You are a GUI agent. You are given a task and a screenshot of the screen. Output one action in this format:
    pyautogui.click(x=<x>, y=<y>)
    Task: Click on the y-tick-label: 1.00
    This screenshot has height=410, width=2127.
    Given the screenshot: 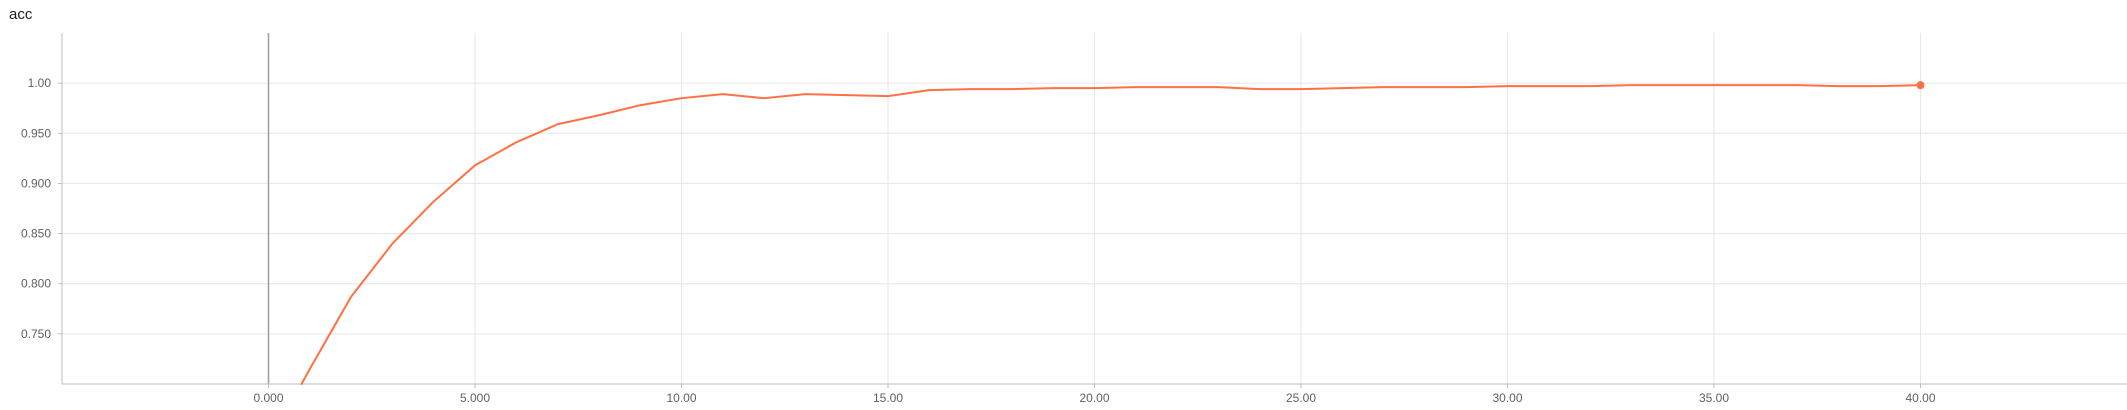 What is the action you would take?
    pyautogui.click(x=40, y=83)
    